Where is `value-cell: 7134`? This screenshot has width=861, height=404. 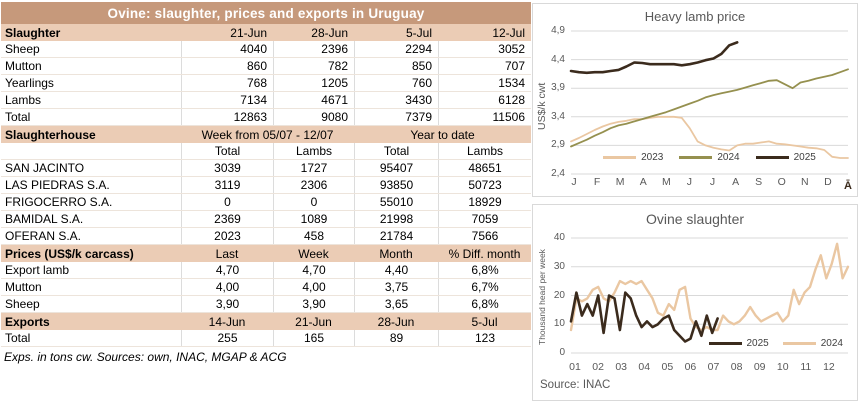 value-cell: 7134 is located at coordinates (227, 100).